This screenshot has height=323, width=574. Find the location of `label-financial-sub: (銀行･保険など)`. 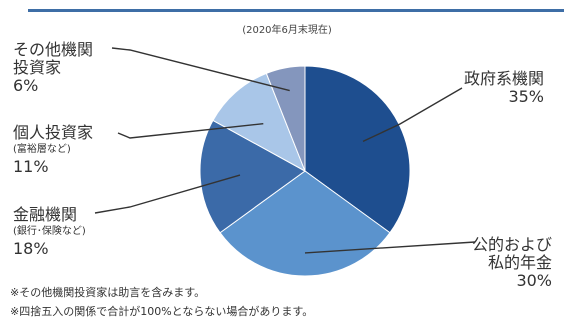

label-financial-sub: (銀行･保険など) is located at coordinates (49, 231).